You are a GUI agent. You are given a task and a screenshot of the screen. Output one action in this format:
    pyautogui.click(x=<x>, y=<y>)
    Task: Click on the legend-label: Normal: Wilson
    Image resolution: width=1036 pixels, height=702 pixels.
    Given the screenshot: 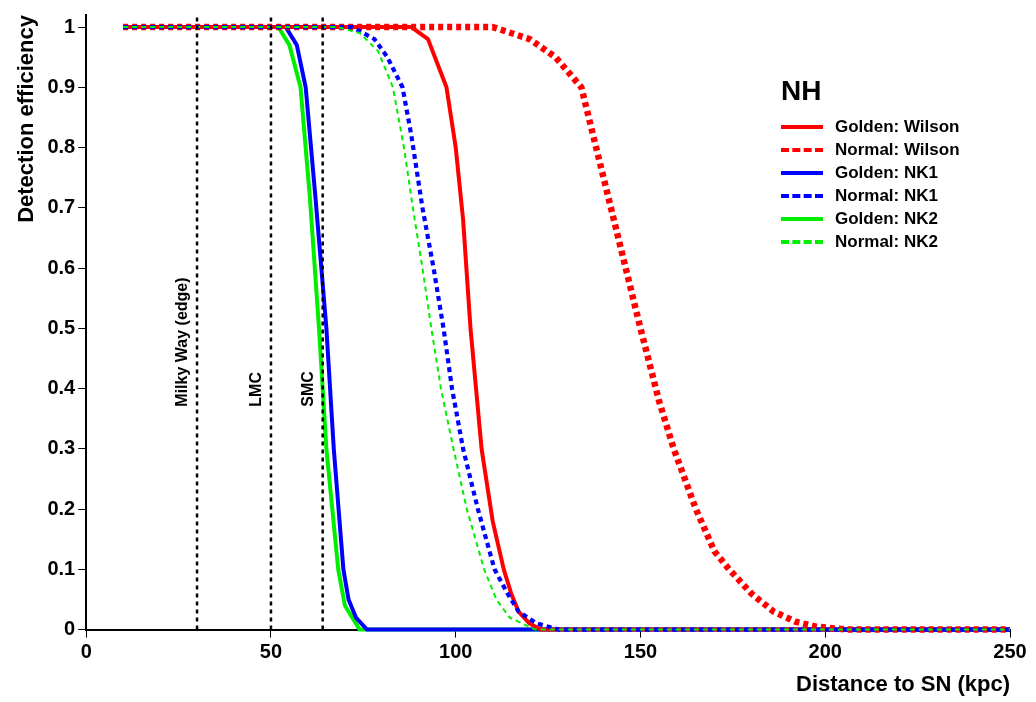 What is the action you would take?
    pyautogui.click(x=897, y=149)
    